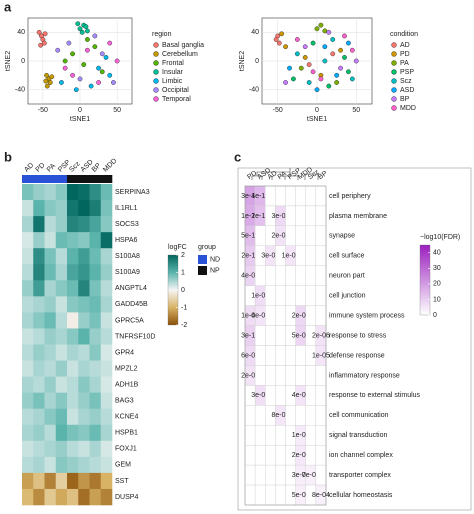 This screenshot has width=474, height=514. I want to click on x-axis-label: tSNE1, so click(317, 119).